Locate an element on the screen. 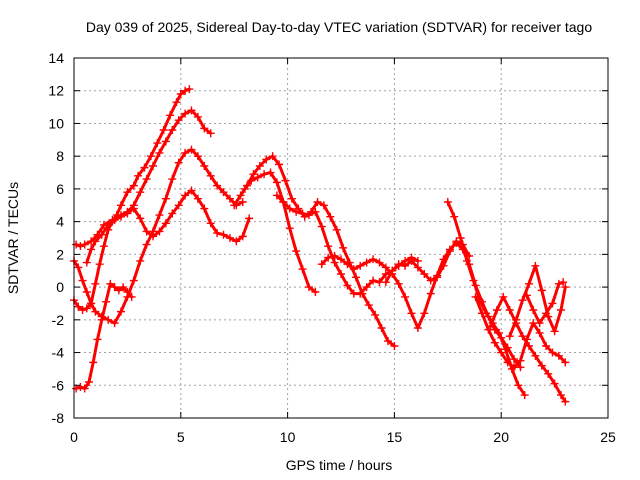  y-tick-label: -2 is located at coordinates (58, 320).